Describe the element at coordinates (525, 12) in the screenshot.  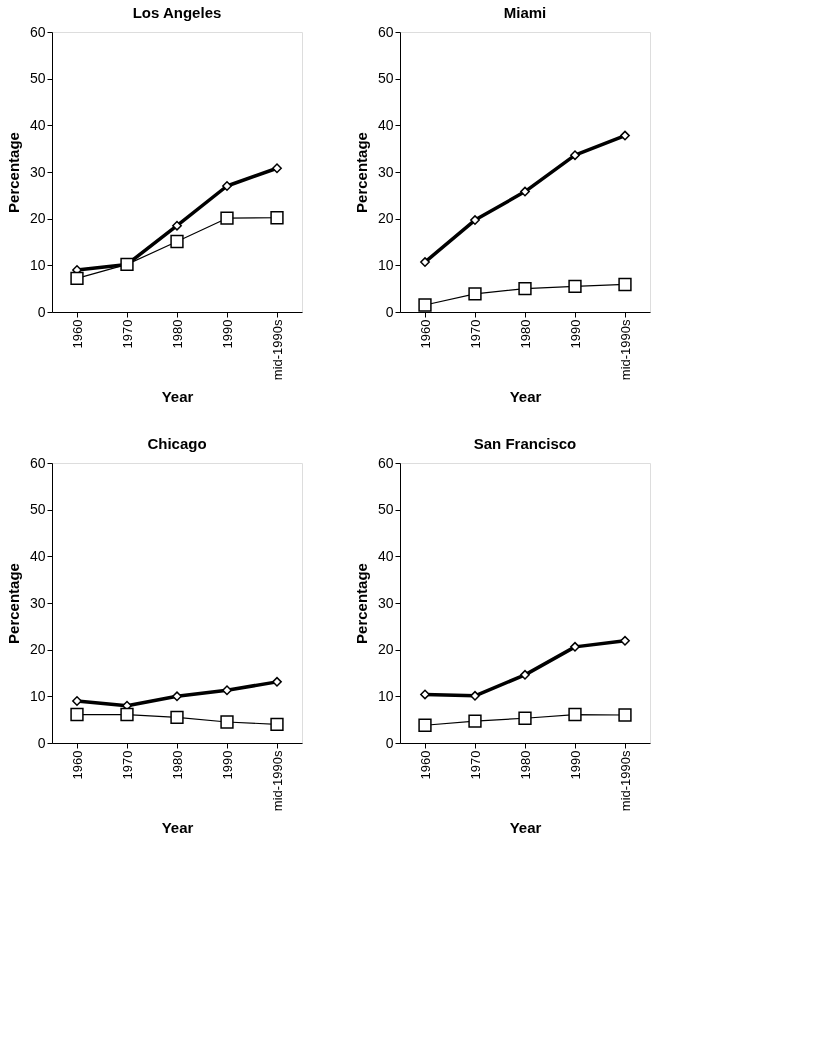
I see `chart-title: Miami` at that location.